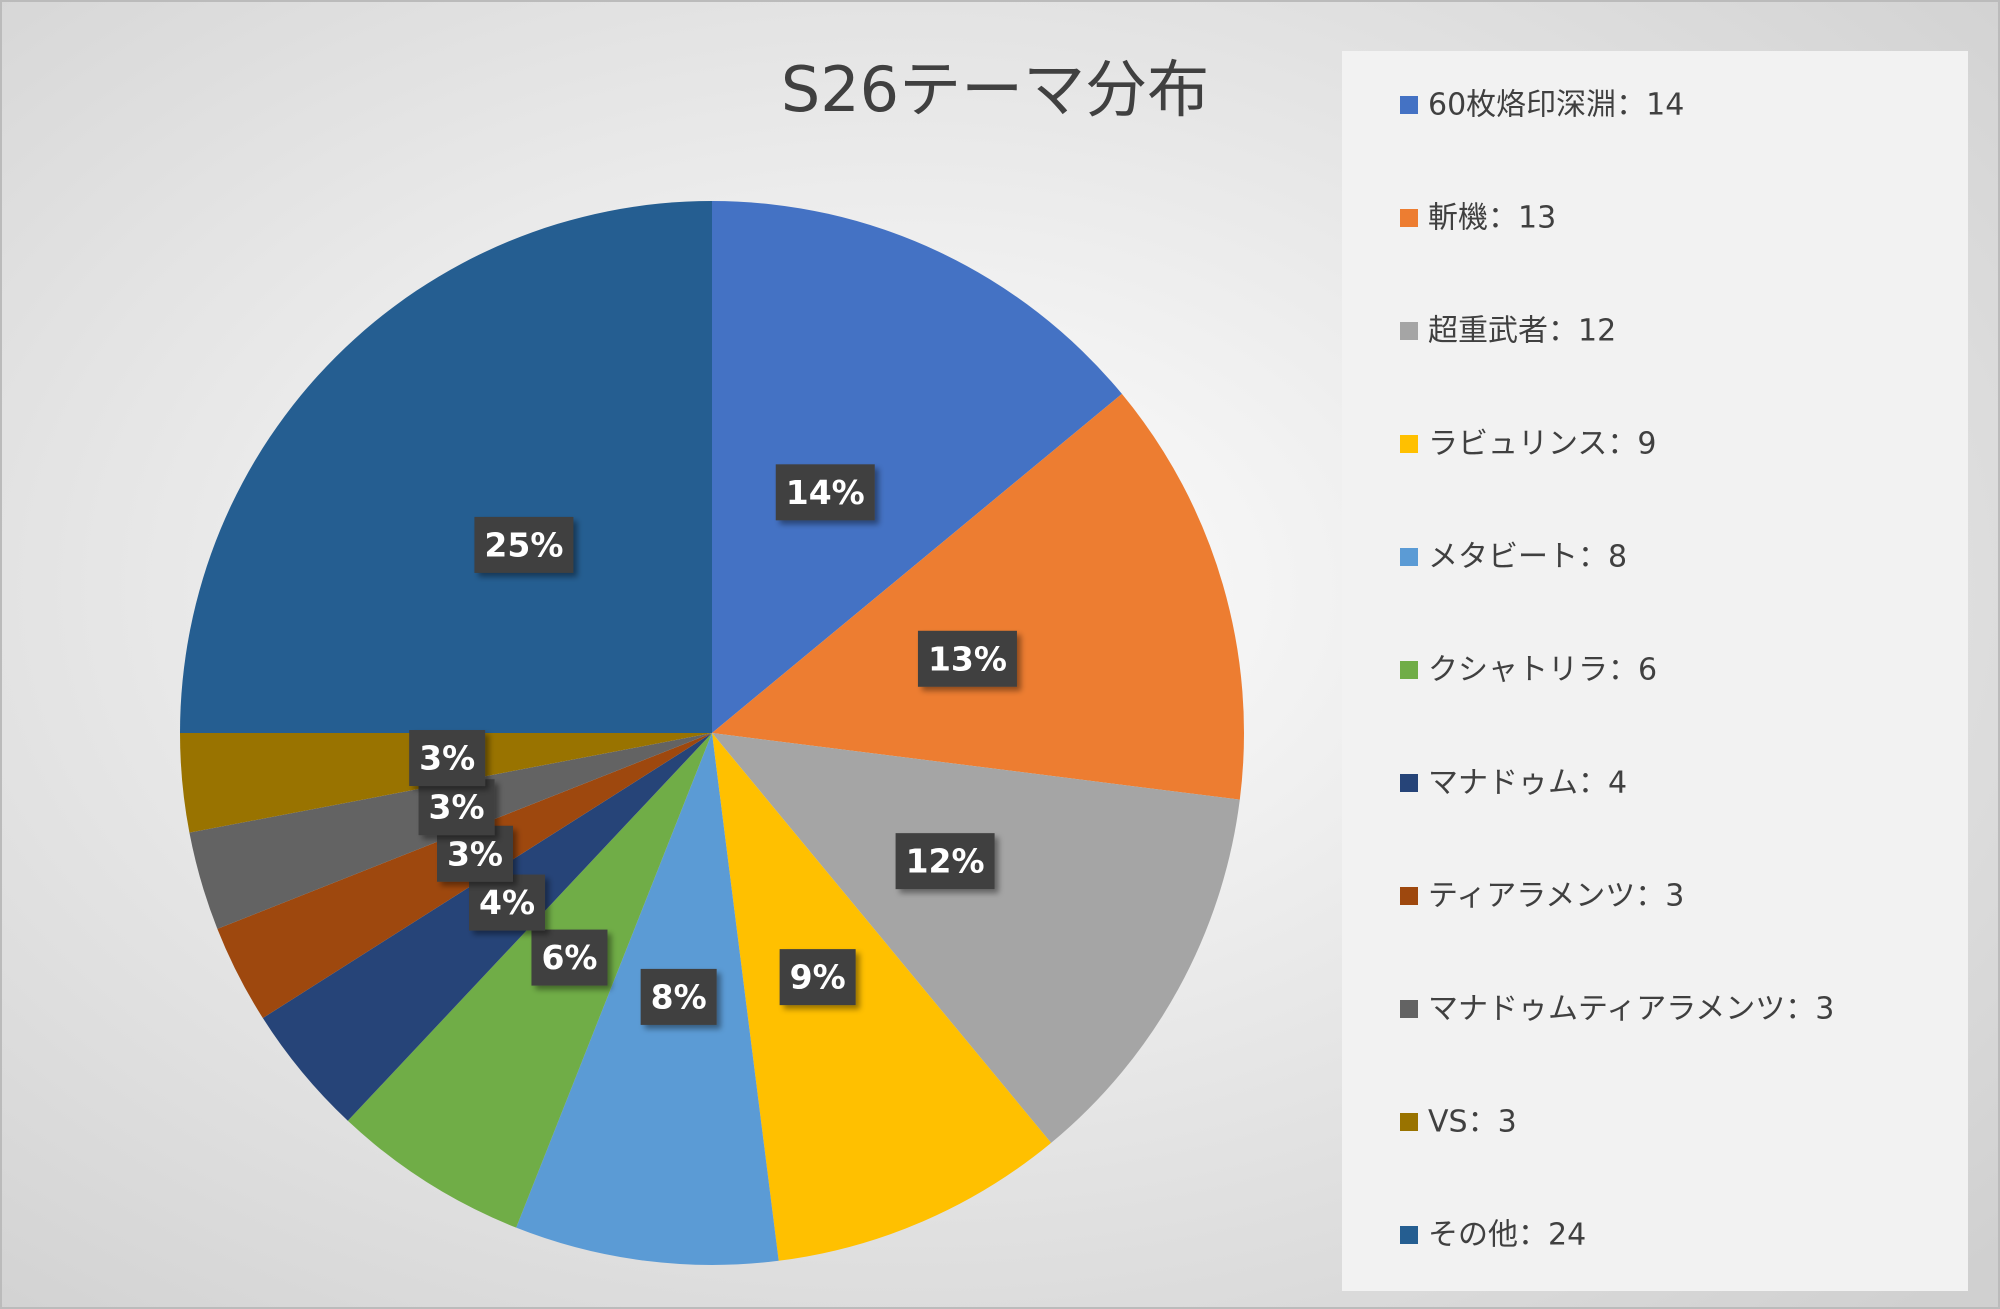 This screenshot has height=1309, width=2000. Describe the element at coordinates (1542, 670) in the screenshot. I see `legend-label: クシャトリラ：6` at that location.